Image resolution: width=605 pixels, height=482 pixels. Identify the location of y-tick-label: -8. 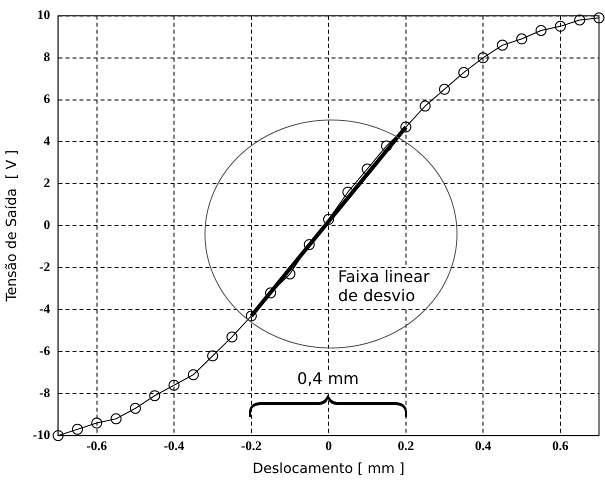
(45, 392).